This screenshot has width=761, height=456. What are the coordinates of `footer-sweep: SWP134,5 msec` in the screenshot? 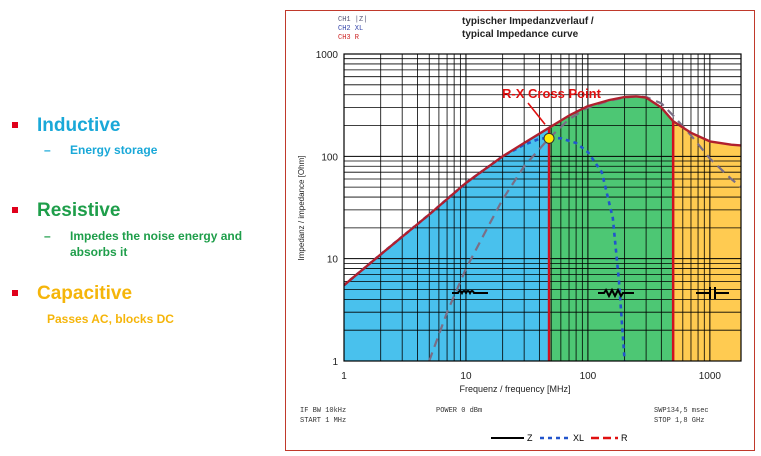 It's located at (681, 411).